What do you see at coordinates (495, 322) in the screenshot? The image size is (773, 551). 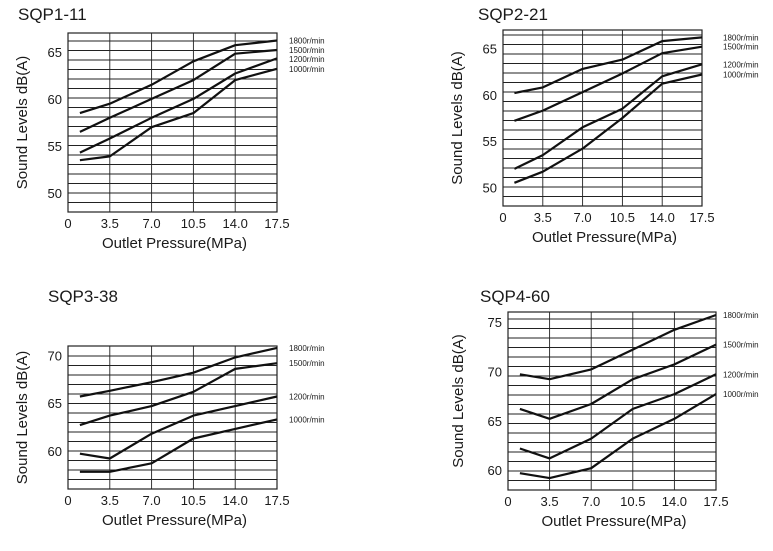 I see `y-tick-label: 75` at bounding box center [495, 322].